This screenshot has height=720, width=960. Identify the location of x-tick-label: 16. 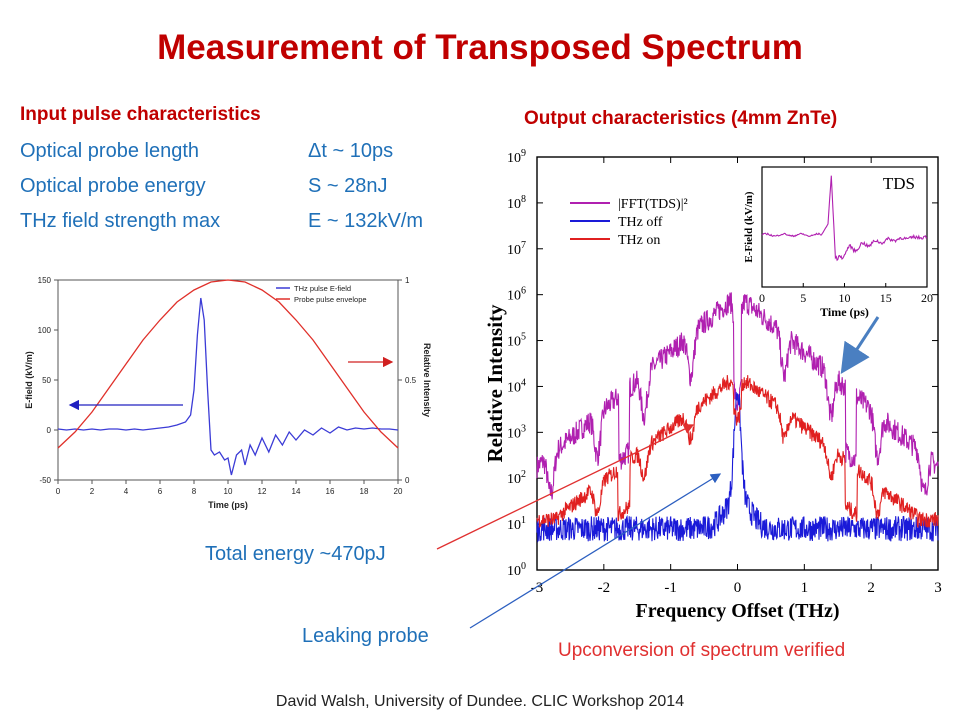
(330, 491).